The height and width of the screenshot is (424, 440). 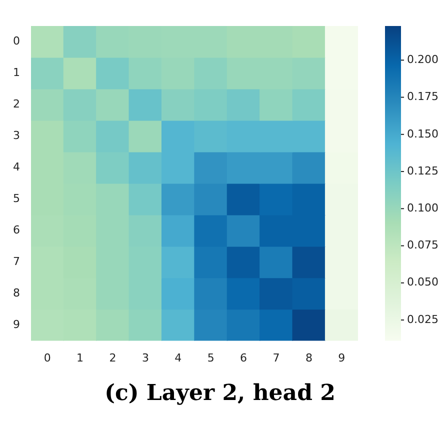 What do you see at coordinates (342, 357) in the screenshot?
I see `x-tick-label: 9` at bounding box center [342, 357].